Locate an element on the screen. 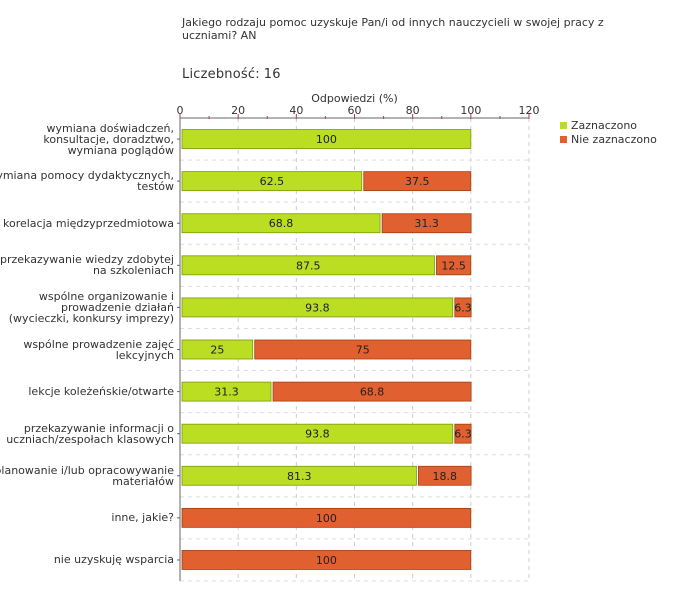  category-label: wymiana pomocy dydaktycznych, testów is located at coordinates (87, 181).